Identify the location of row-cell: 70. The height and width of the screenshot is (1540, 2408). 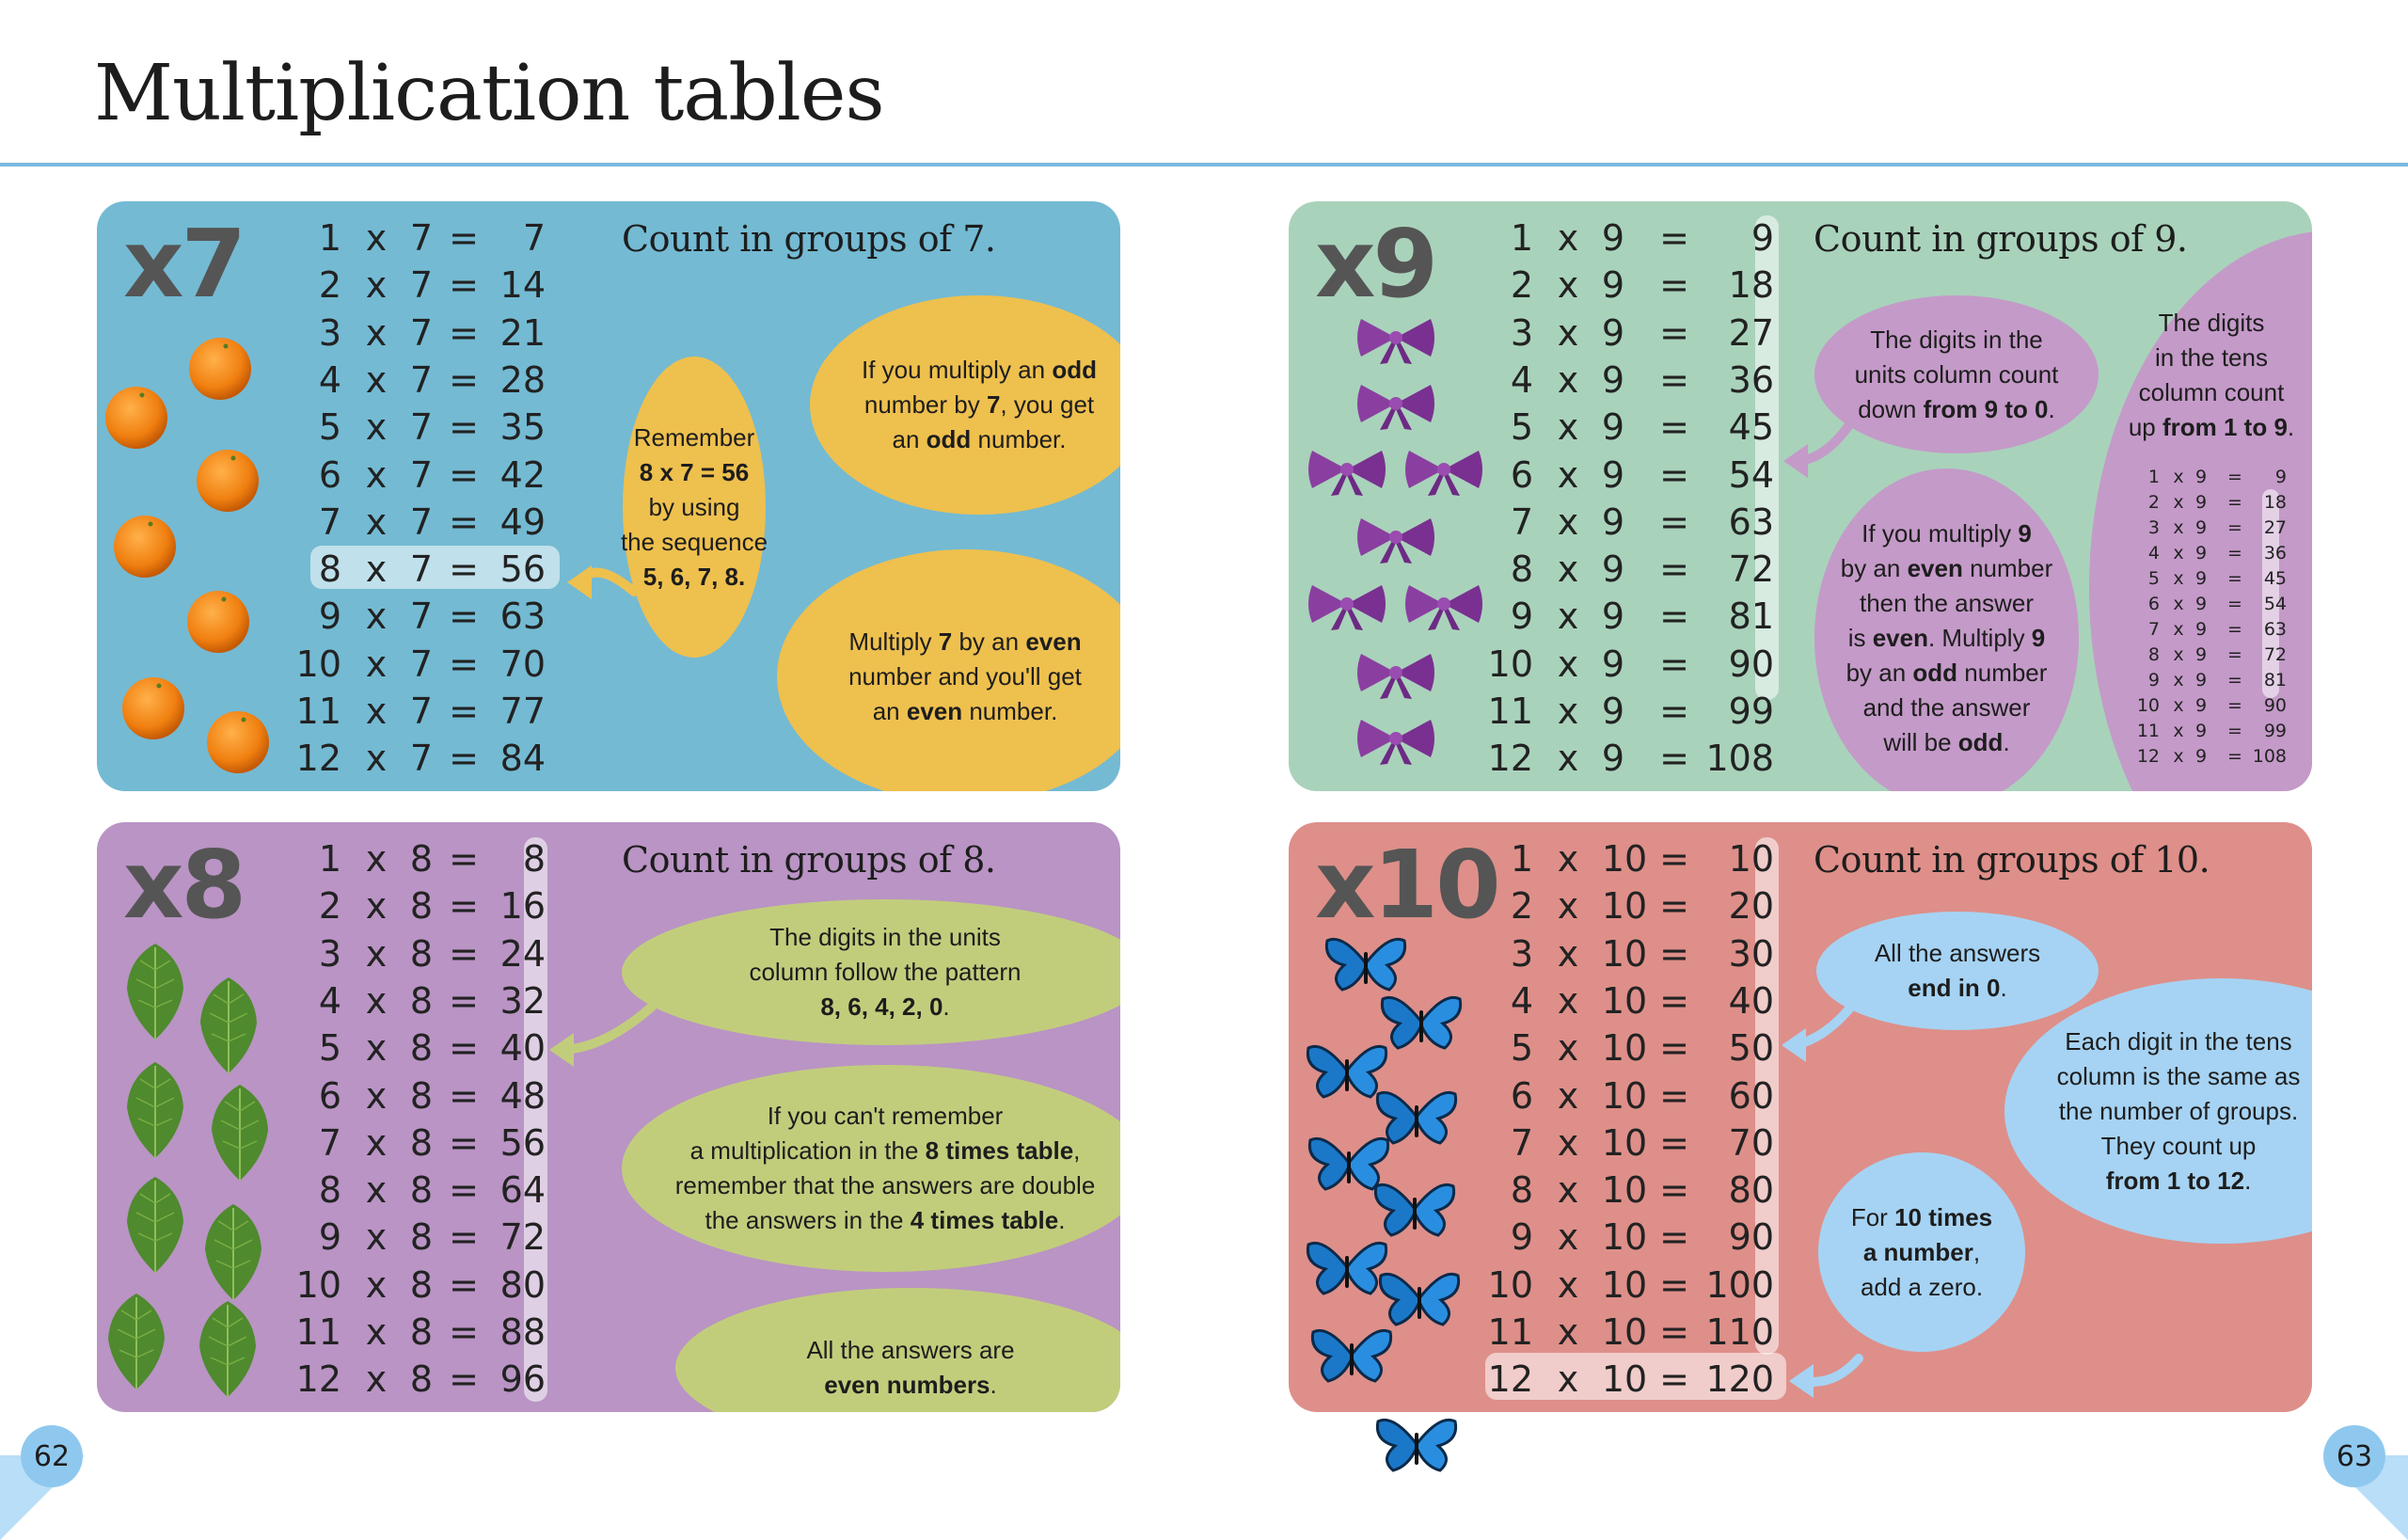
(522, 664).